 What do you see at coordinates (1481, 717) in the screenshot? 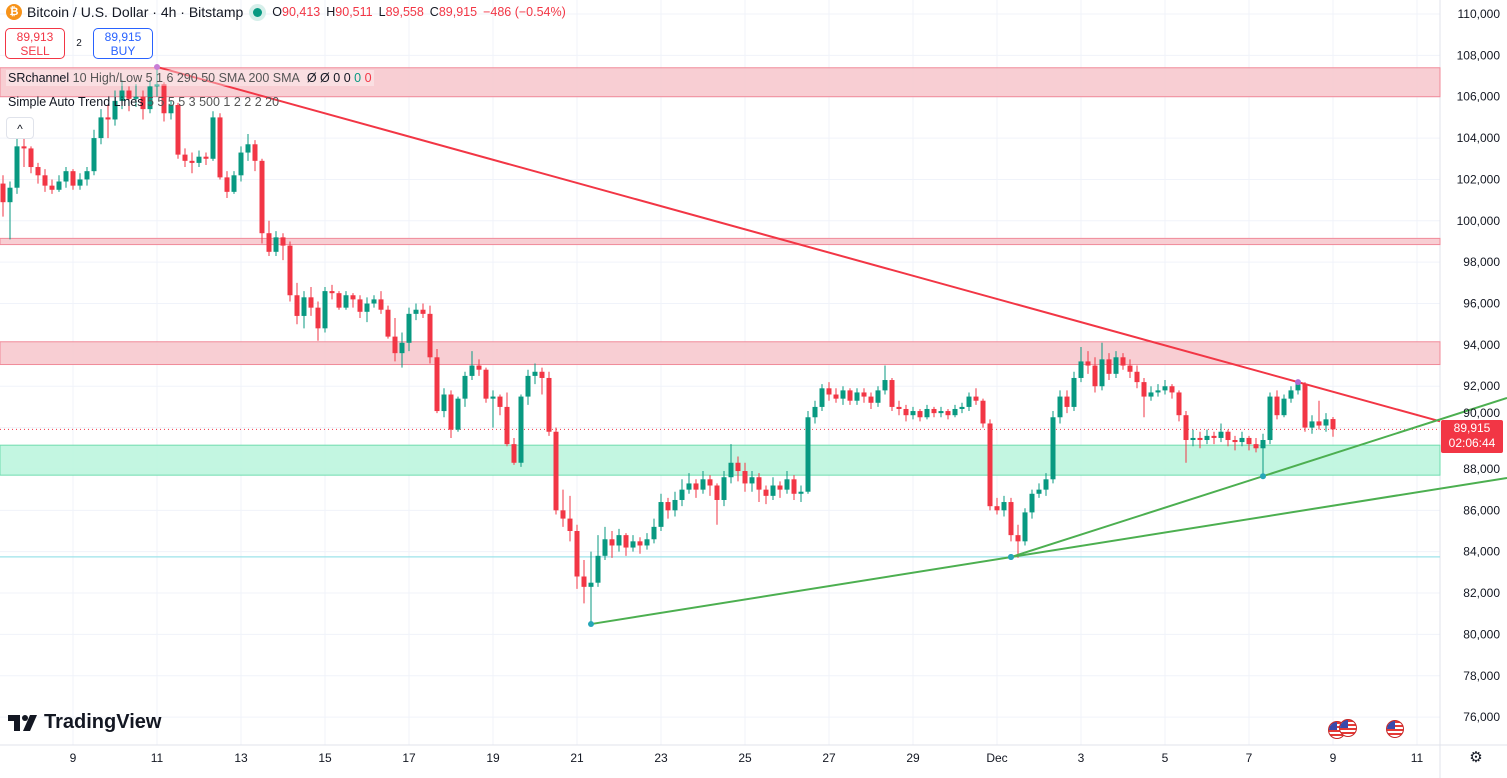
I see `price-axis-label: 76,000` at bounding box center [1481, 717].